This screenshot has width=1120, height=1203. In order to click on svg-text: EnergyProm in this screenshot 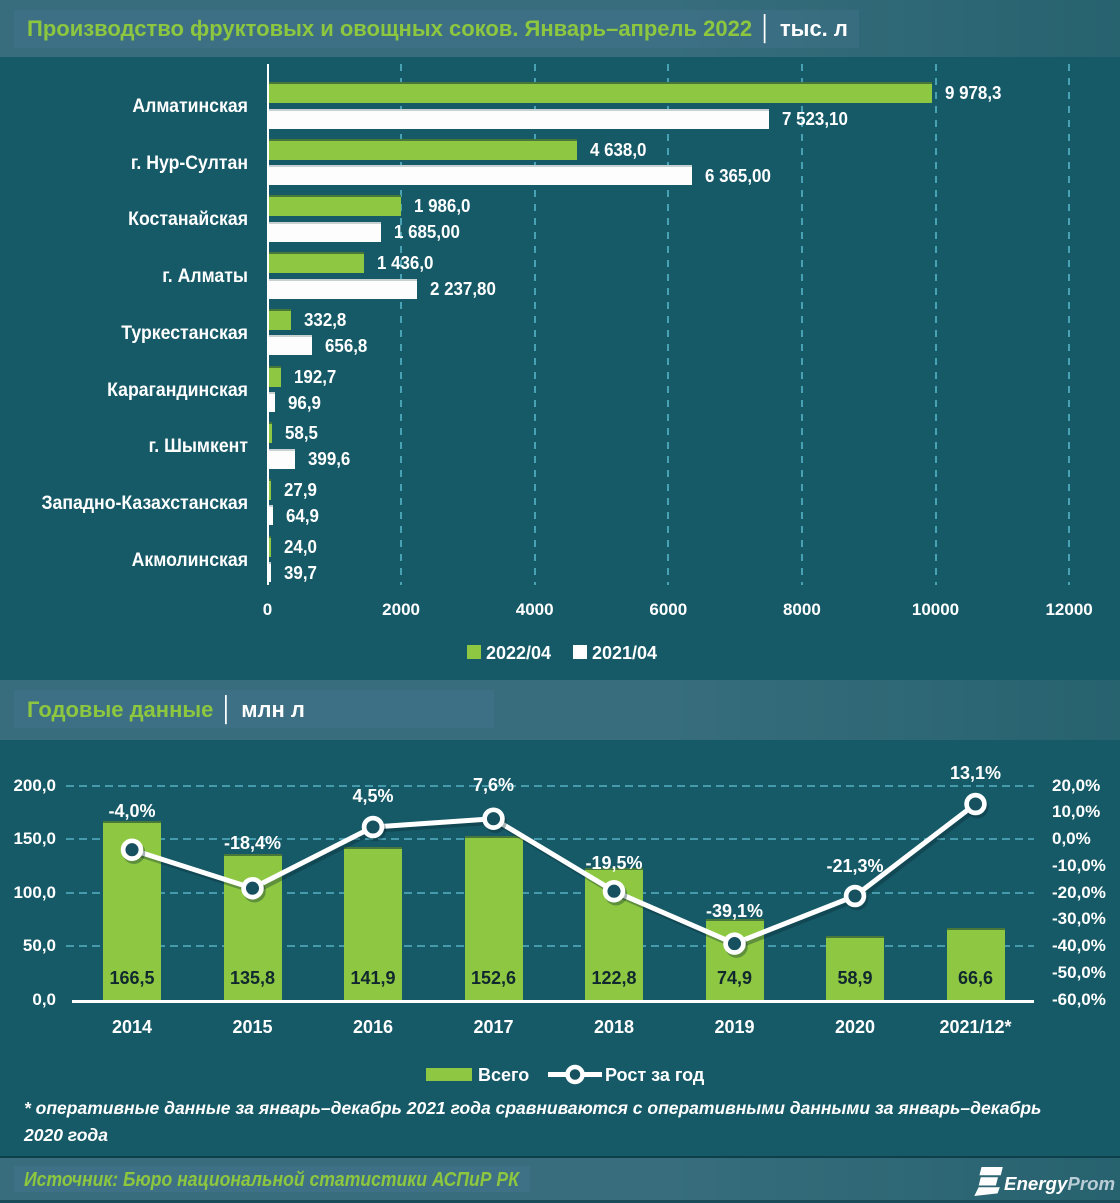, I will do `click(1059, 1183)`.